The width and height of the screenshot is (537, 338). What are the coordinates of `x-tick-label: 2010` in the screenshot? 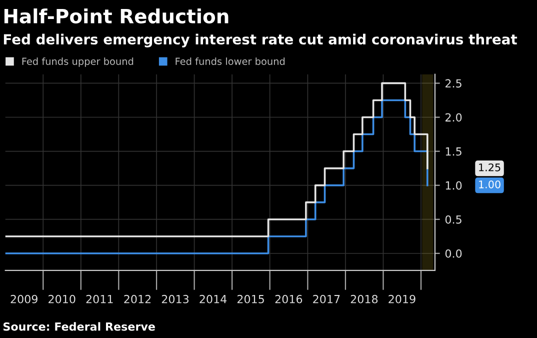 It's located at (62, 299).